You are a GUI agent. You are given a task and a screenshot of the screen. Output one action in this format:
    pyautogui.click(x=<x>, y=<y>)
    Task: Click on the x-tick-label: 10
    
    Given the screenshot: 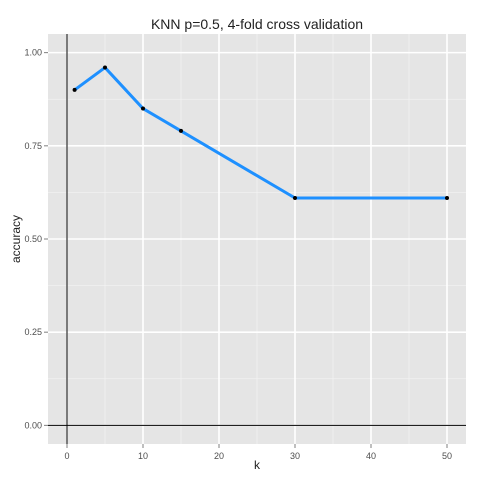 What is the action you would take?
    pyautogui.click(x=143, y=456)
    